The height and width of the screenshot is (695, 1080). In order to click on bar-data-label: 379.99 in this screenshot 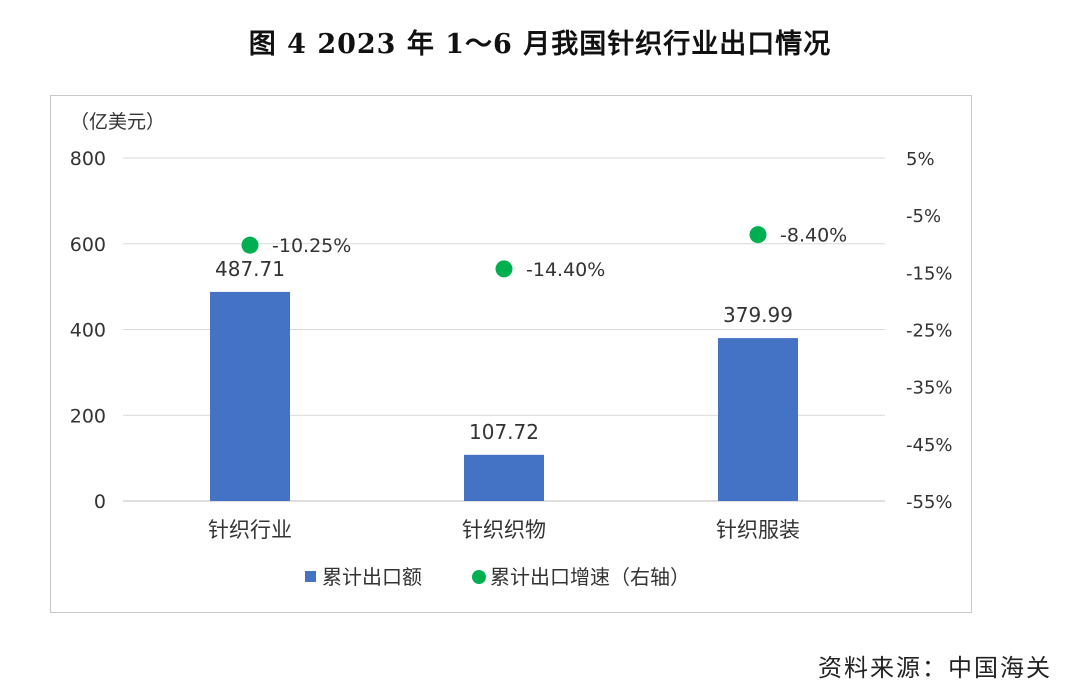, I will do `click(758, 315)`.